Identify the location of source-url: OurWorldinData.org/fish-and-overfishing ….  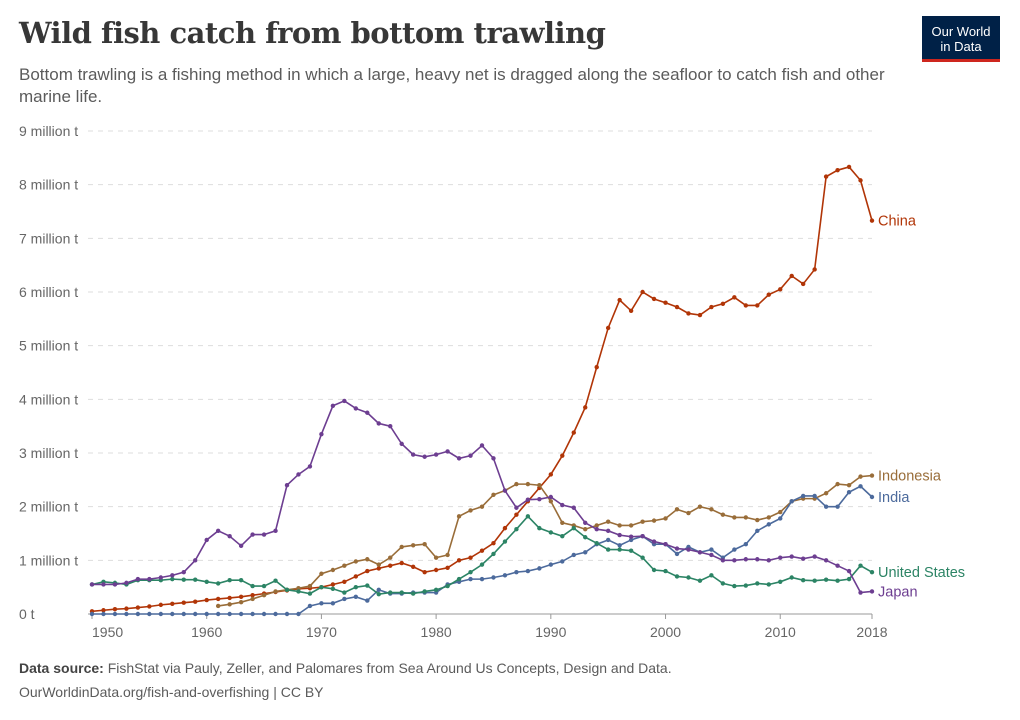
(171, 692).